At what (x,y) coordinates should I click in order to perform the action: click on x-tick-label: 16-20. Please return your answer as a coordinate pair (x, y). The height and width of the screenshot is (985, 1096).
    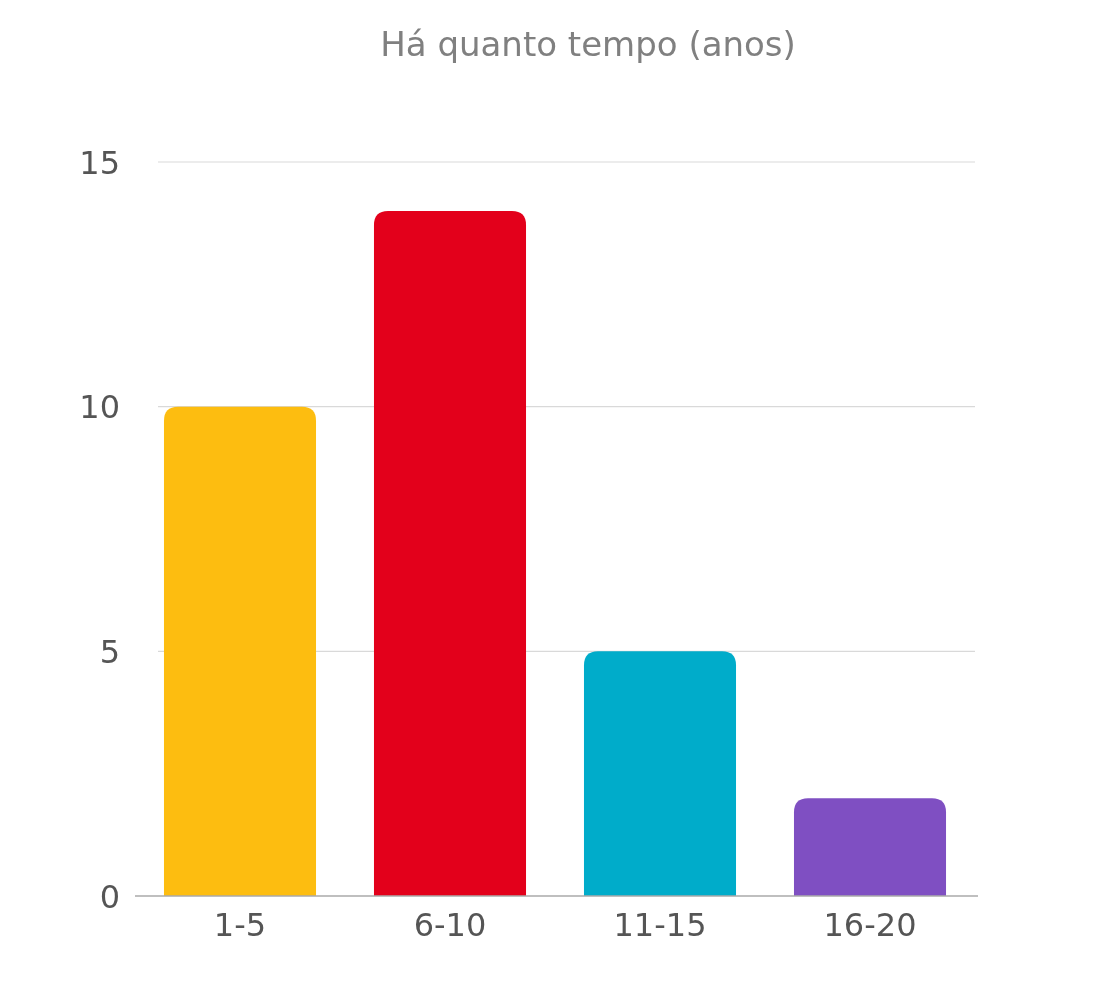
    Looking at the image, I should click on (870, 925).